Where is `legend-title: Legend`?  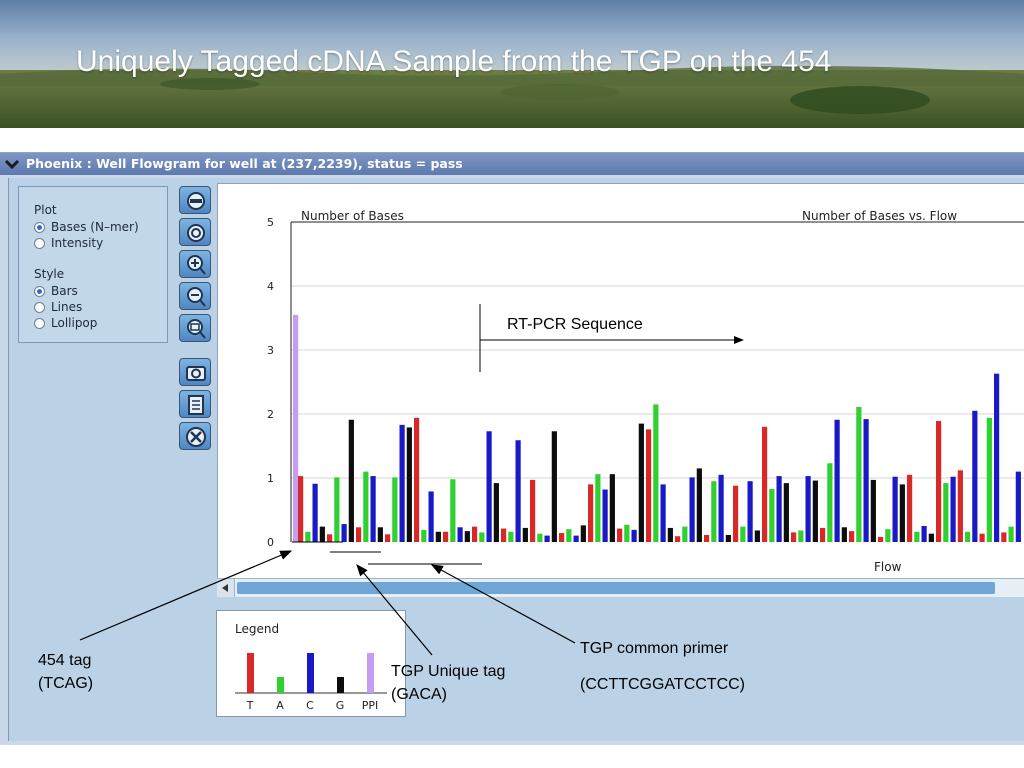 legend-title: Legend is located at coordinates (257, 629).